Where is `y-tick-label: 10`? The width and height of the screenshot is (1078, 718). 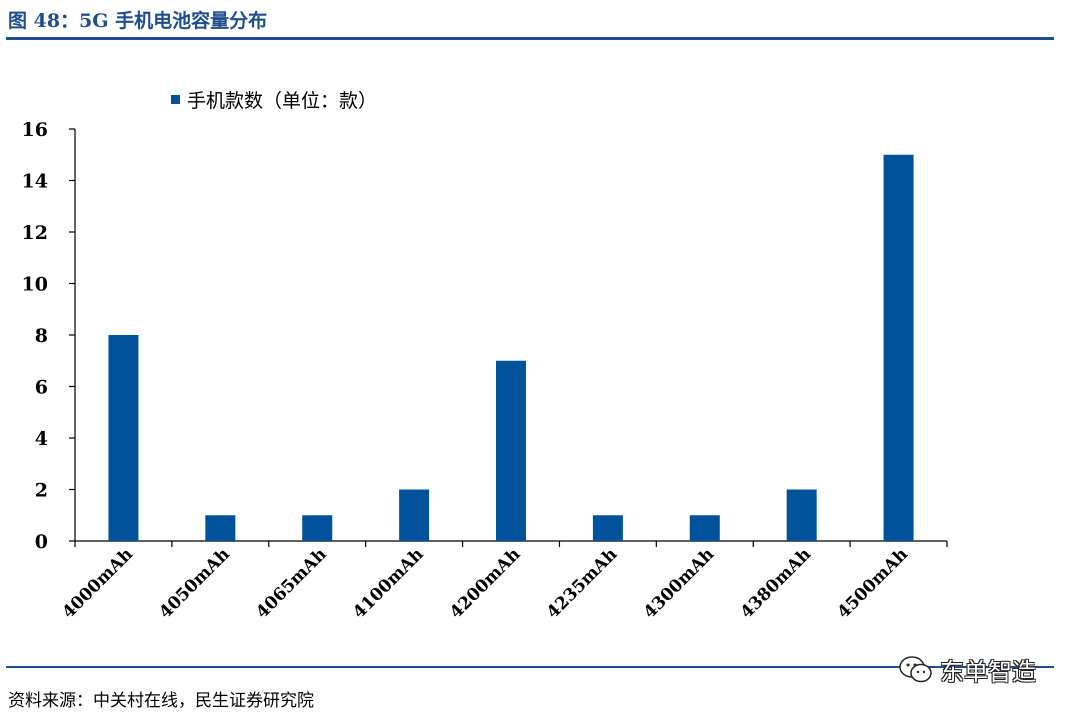
y-tick-label: 10 is located at coordinates (35, 285).